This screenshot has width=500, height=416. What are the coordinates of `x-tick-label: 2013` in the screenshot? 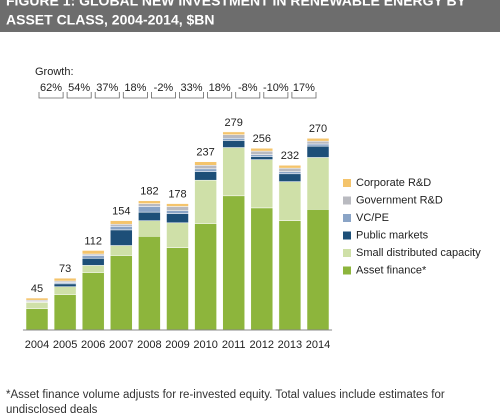 It's located at (290, 345).